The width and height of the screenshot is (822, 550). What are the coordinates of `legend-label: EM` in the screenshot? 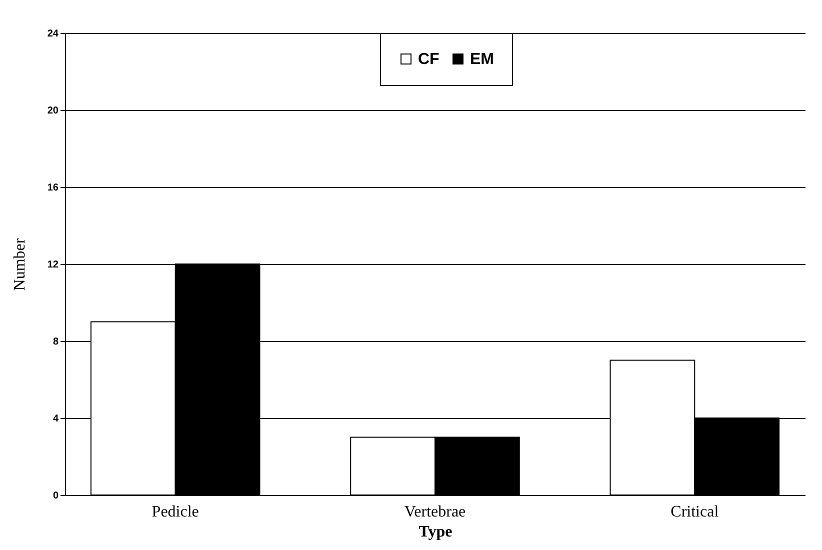 It's located at (482, 59).